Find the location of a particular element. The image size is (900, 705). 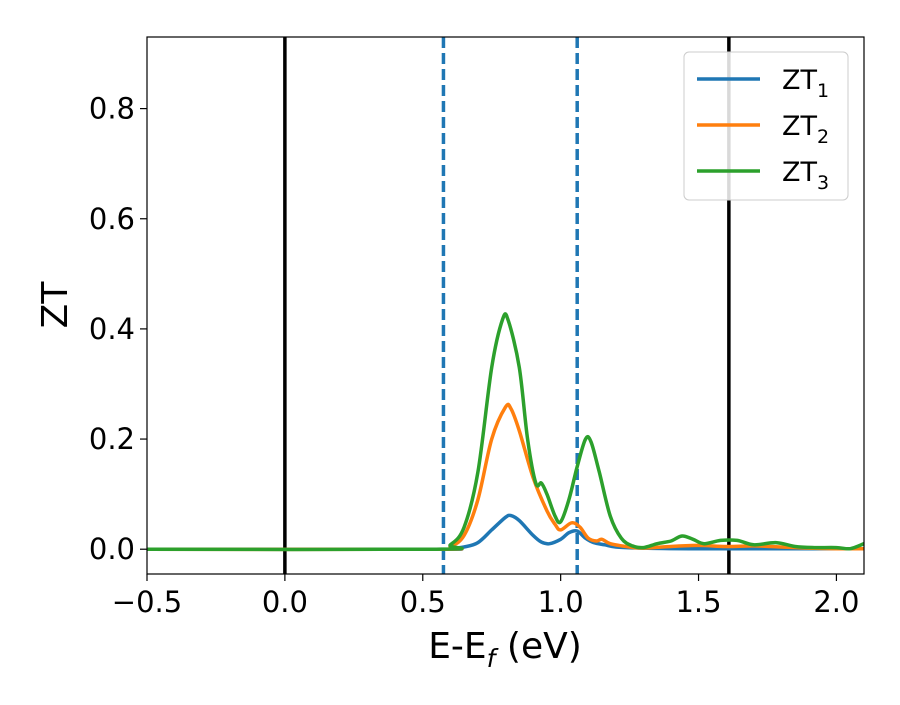

y-tick-label: 0.6 is located at coordinates (112, 219).